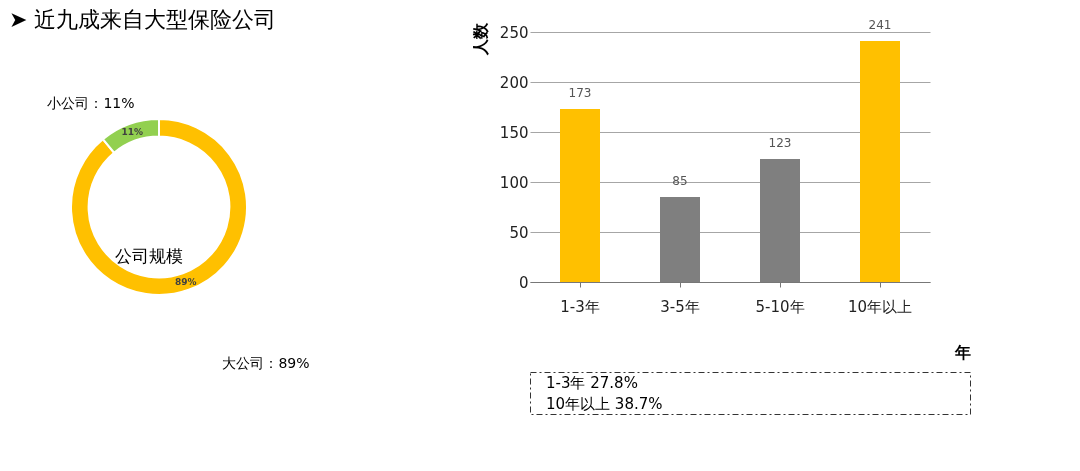  What do you see at coordinates (592, 382) in the screenshot?
I see `text: 1-3年 27.8%` at bounding box center [592, 382].